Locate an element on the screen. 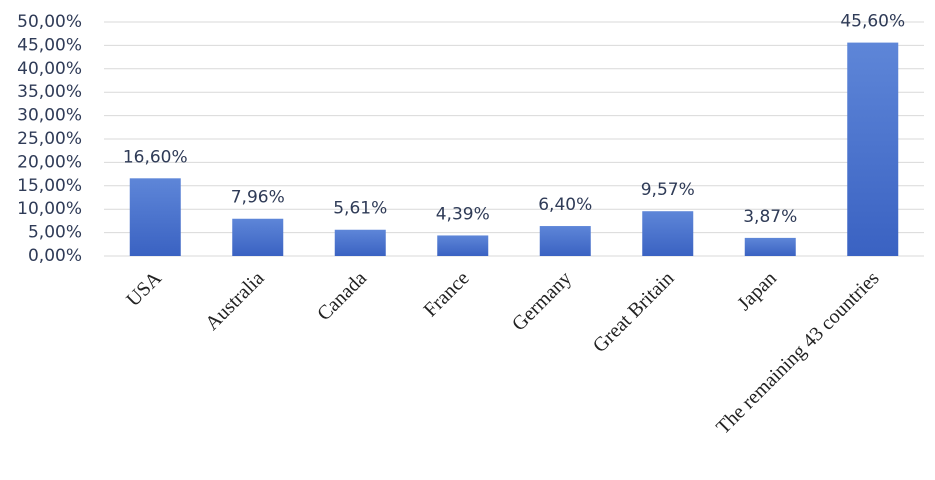 The image size is (935, 480). x-tick-label: The remaining 43 countries is located at coordinates (798, 353).